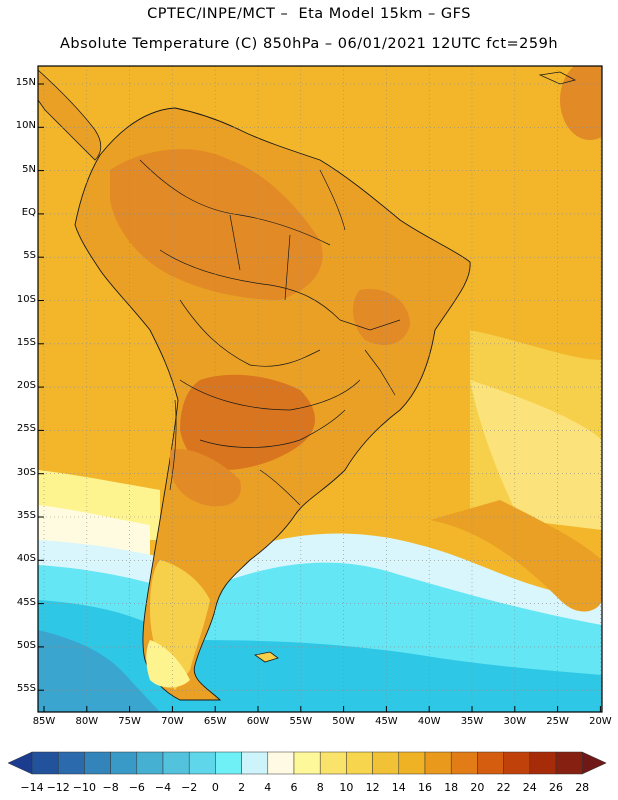  What do you see at coordinates (26, 689) in the screenshot?
I see `lat-label-55s: 55S` at bounding box center [26, 689].